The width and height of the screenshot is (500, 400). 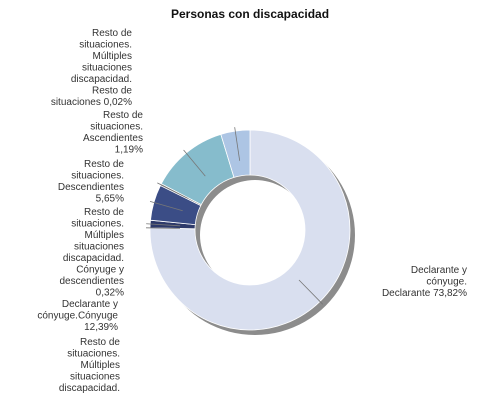 I want to click on data-label-line: Descendientes, so click(x=91, y=187).